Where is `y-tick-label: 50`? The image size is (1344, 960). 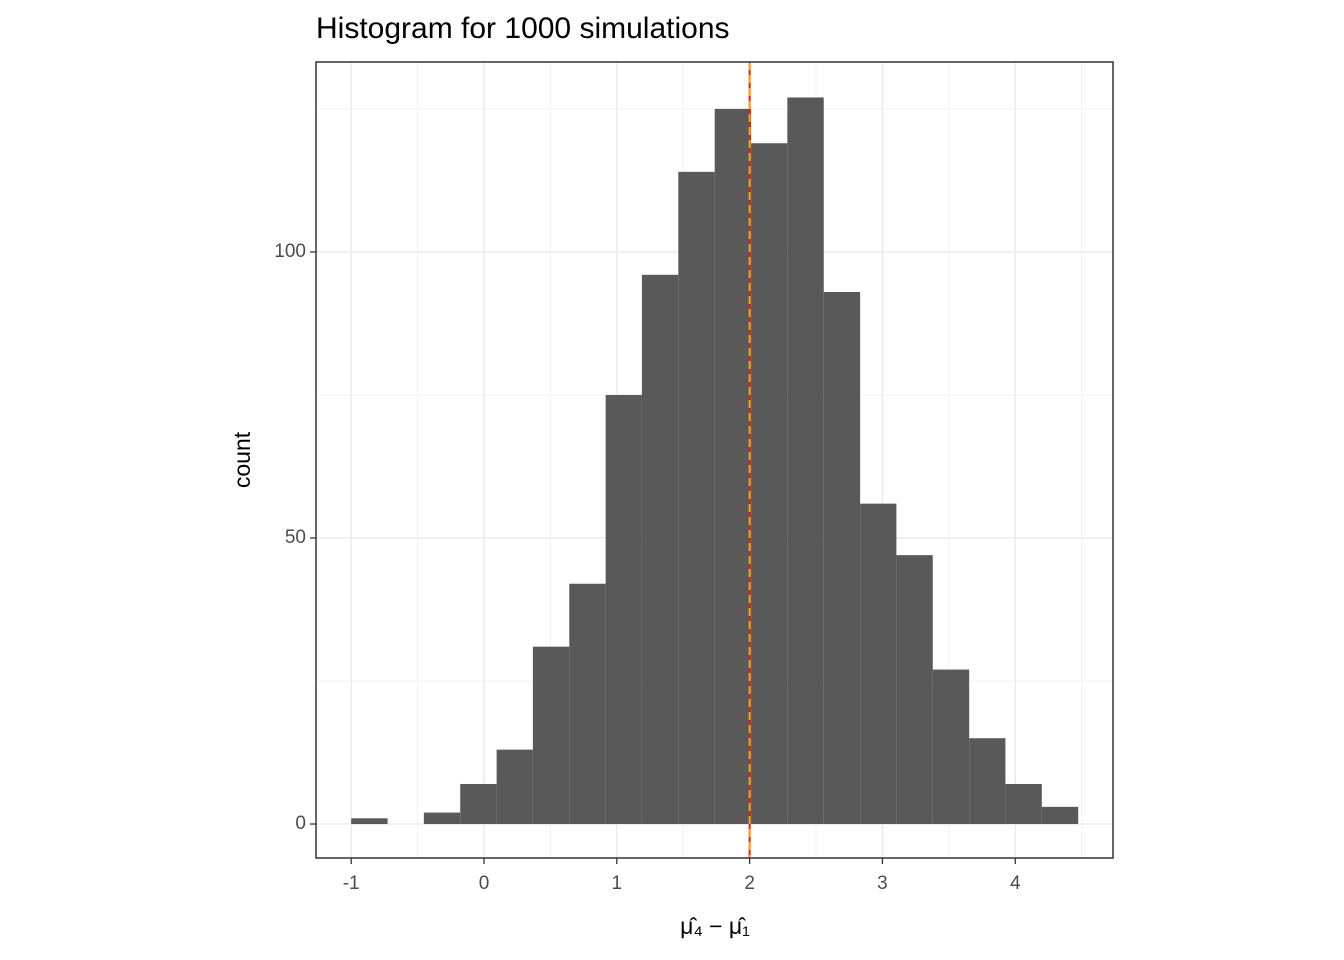
y-tick-label: 50 is located at coordinates (295, 537).